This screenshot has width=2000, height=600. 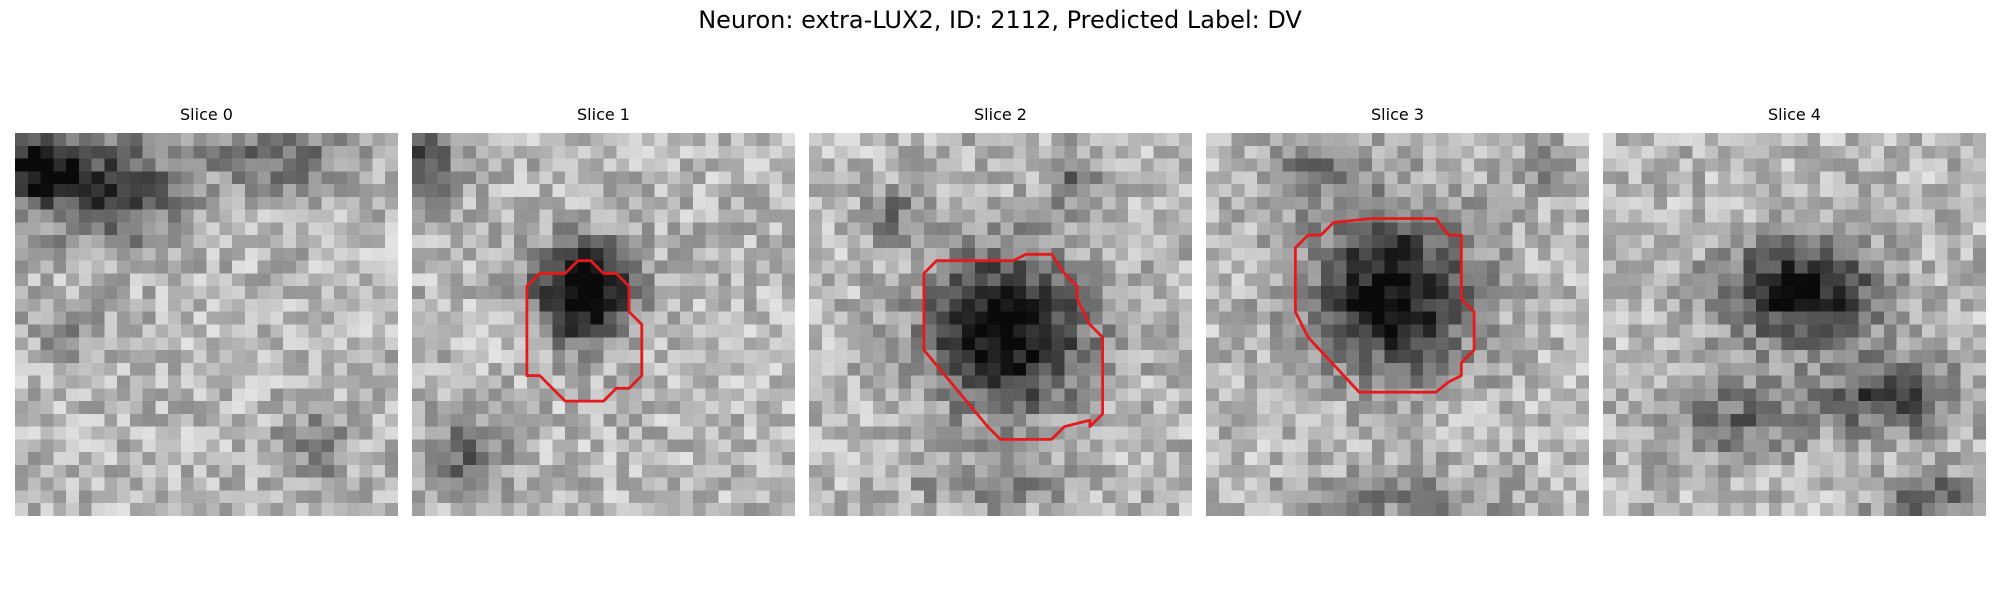 I want to click on slice-title: Slice 4, so click(x=1794, y=114).